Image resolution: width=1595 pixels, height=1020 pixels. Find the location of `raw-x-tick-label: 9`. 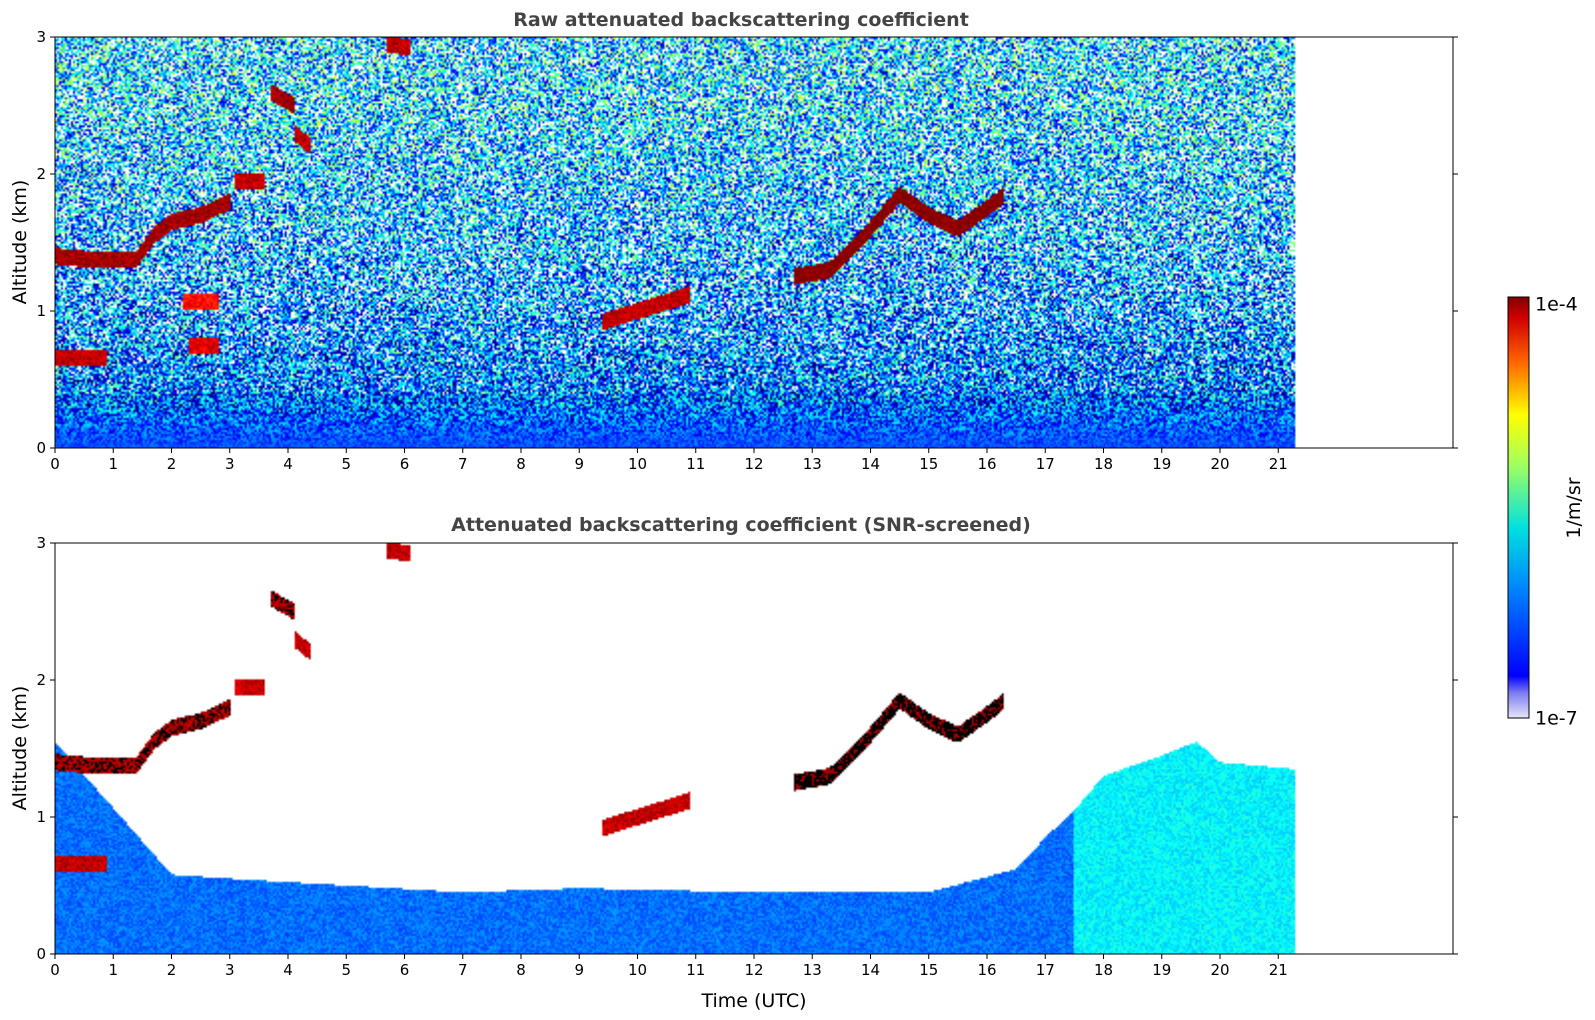

raw-x-tick-label: 9 is located at coordinates (579, 464).